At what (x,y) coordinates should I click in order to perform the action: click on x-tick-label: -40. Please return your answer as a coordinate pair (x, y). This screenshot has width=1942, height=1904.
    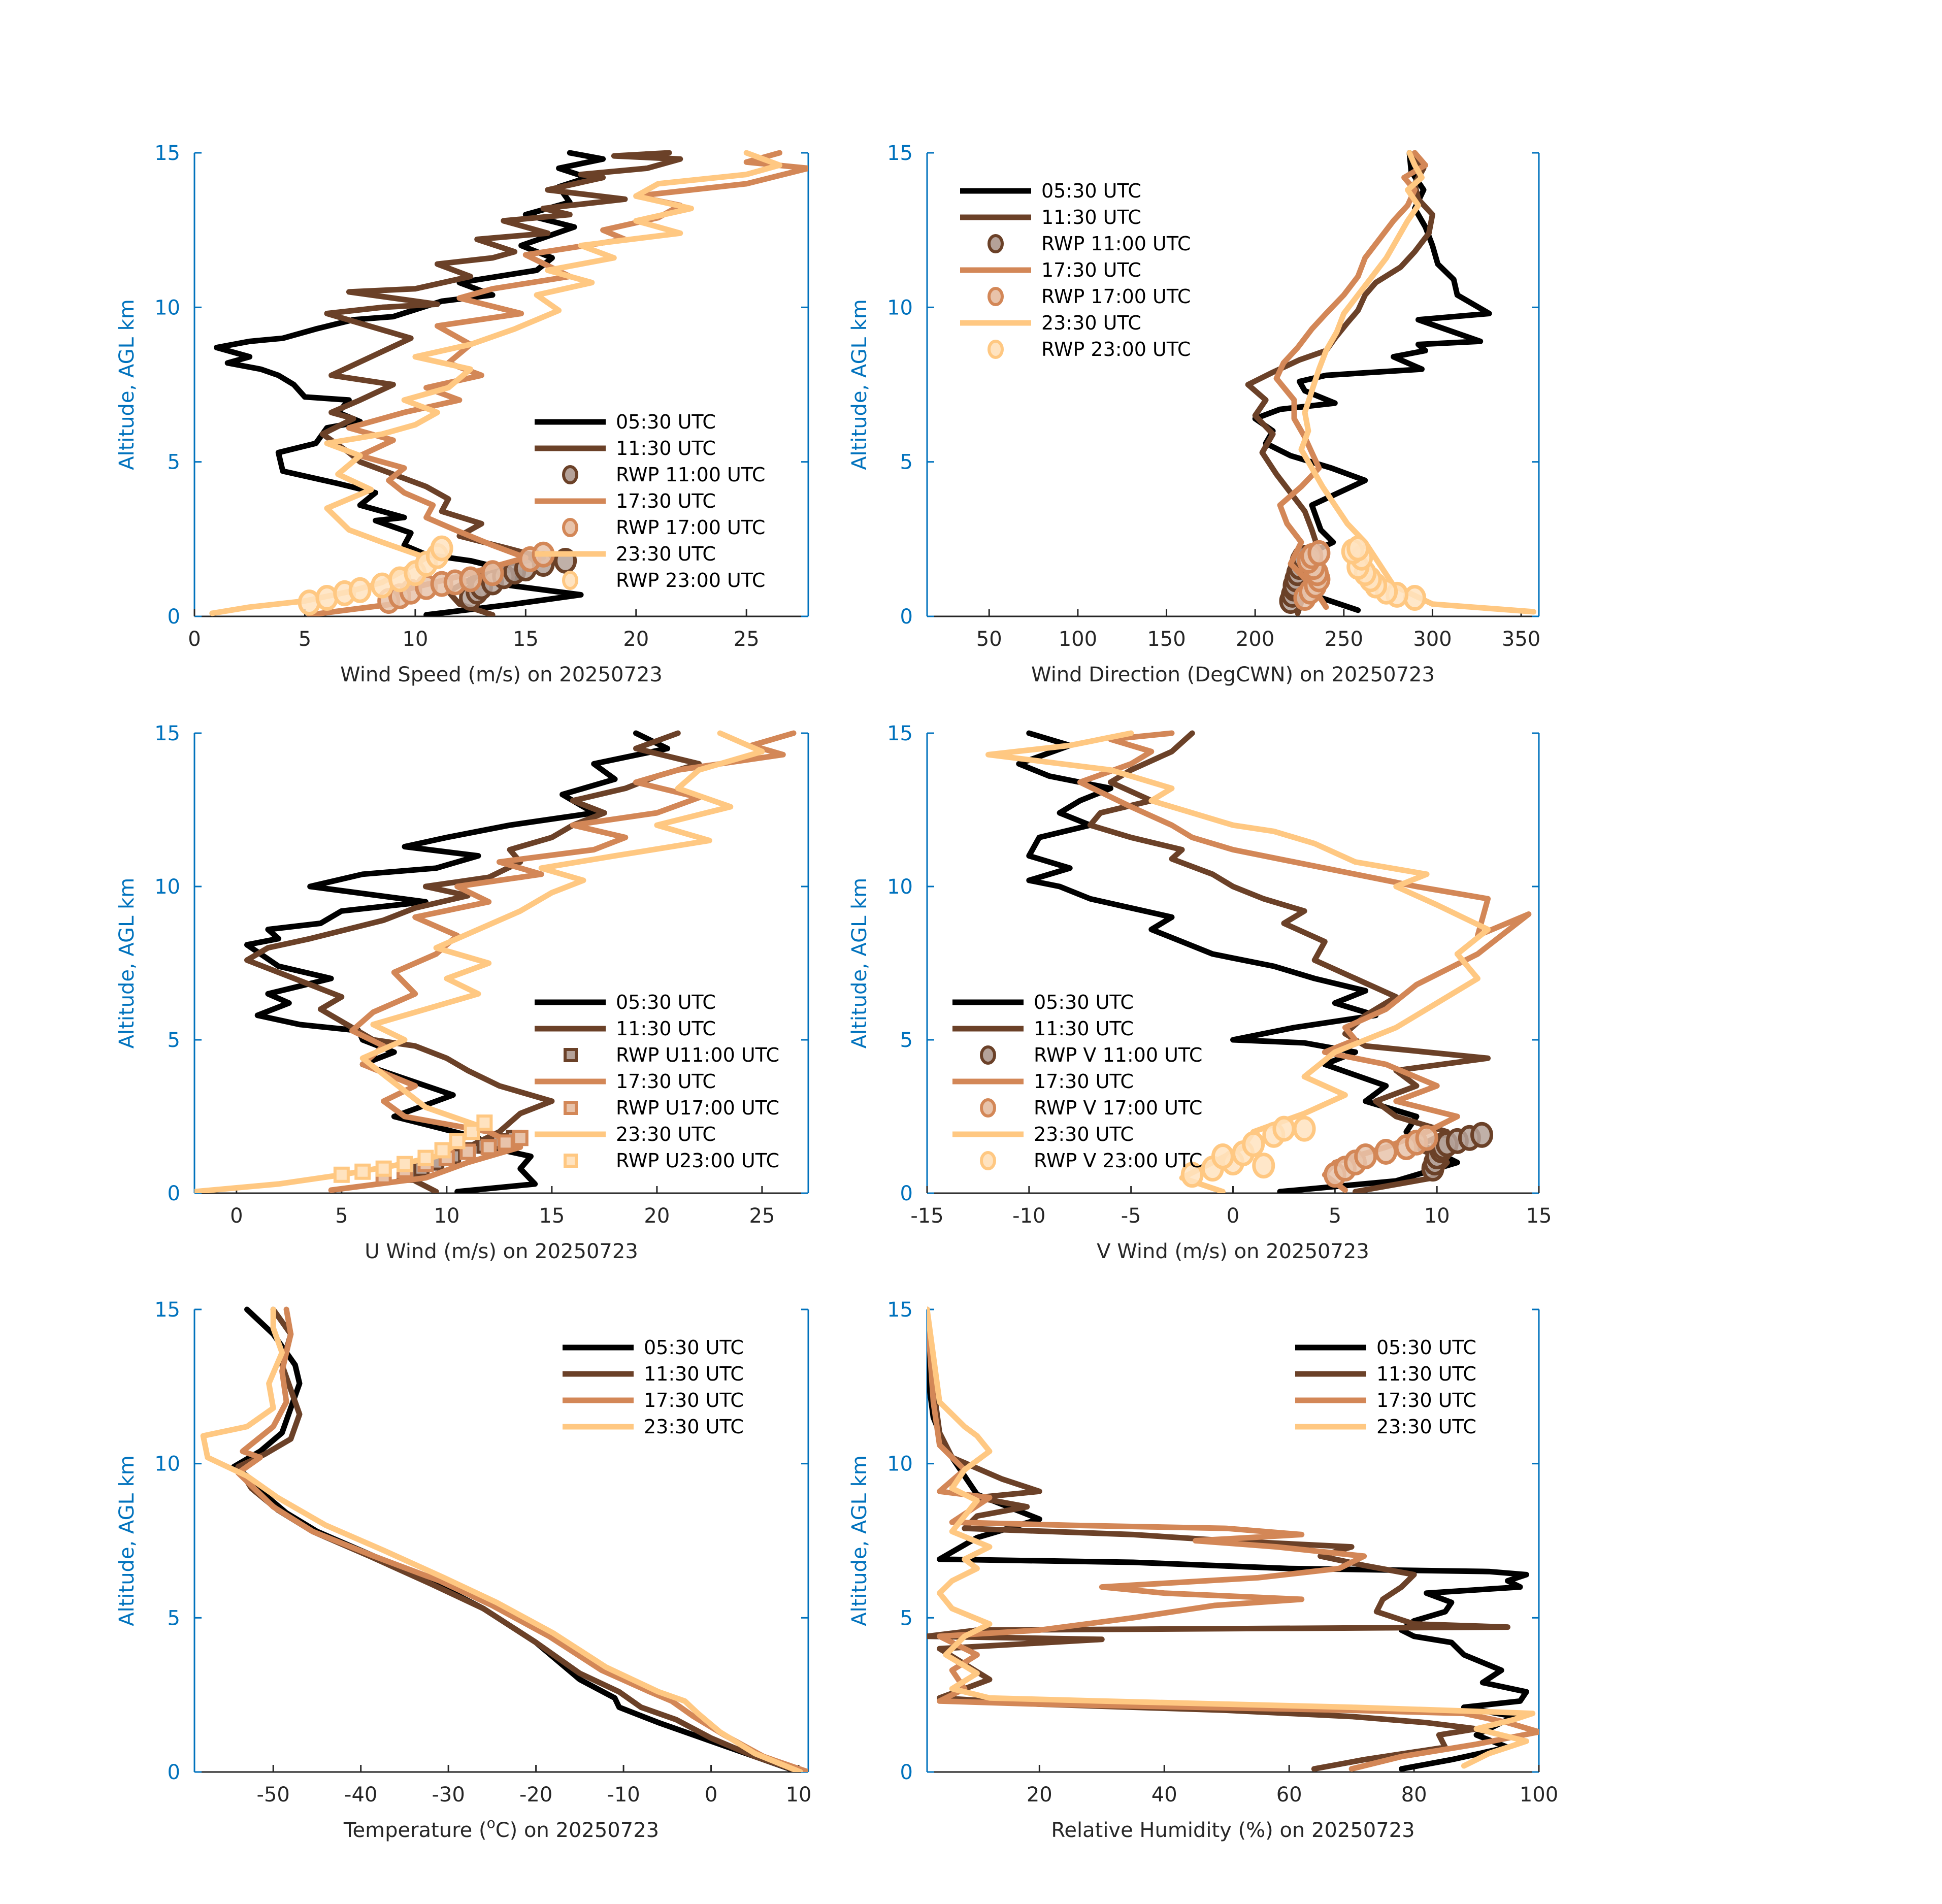
    Looking at the image, I should click on (360, 1795).